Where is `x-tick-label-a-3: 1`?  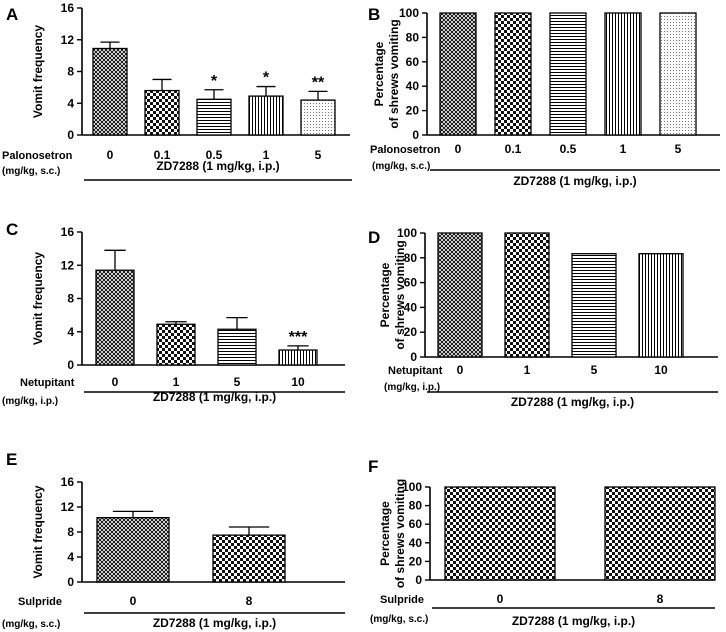 x-tick-label-a-3: 1 is located at coordinates (266, 155).